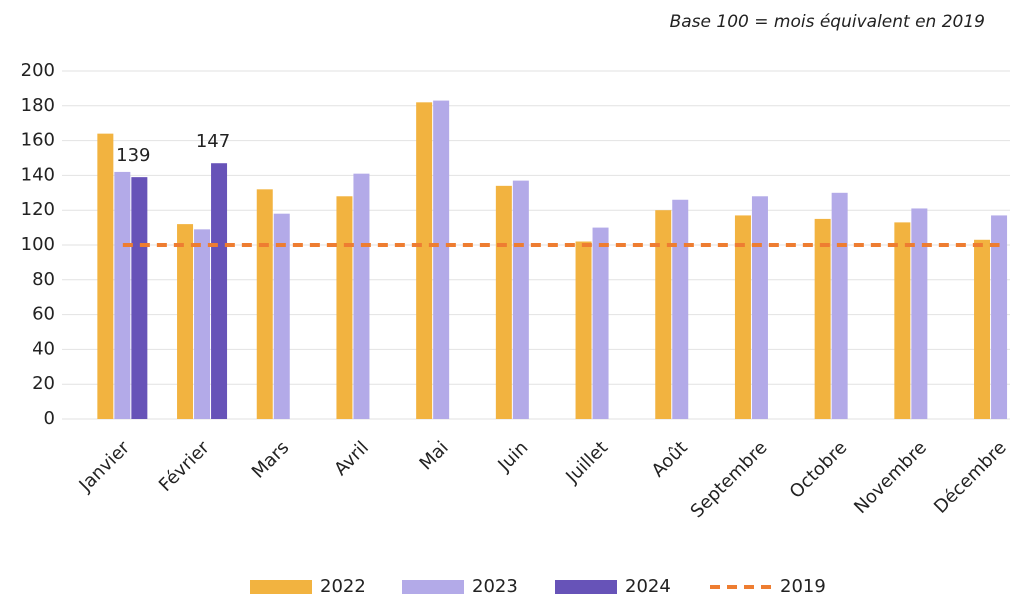 The height and width of the screenshot is (597, 1028). Describe the element at coordinates (351, 458) in the screenshot. I see `x-tick-label: Avril` at that location.